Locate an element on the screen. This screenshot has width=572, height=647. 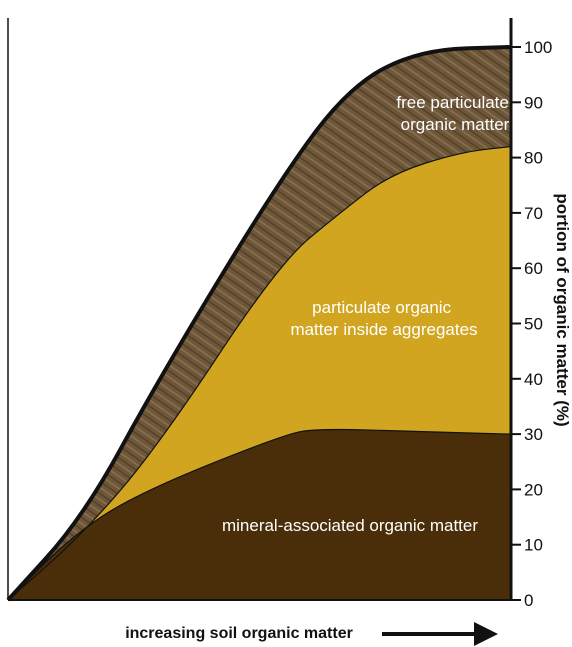
y-tick-label-100: 100 is located at coordinates (538, 47).